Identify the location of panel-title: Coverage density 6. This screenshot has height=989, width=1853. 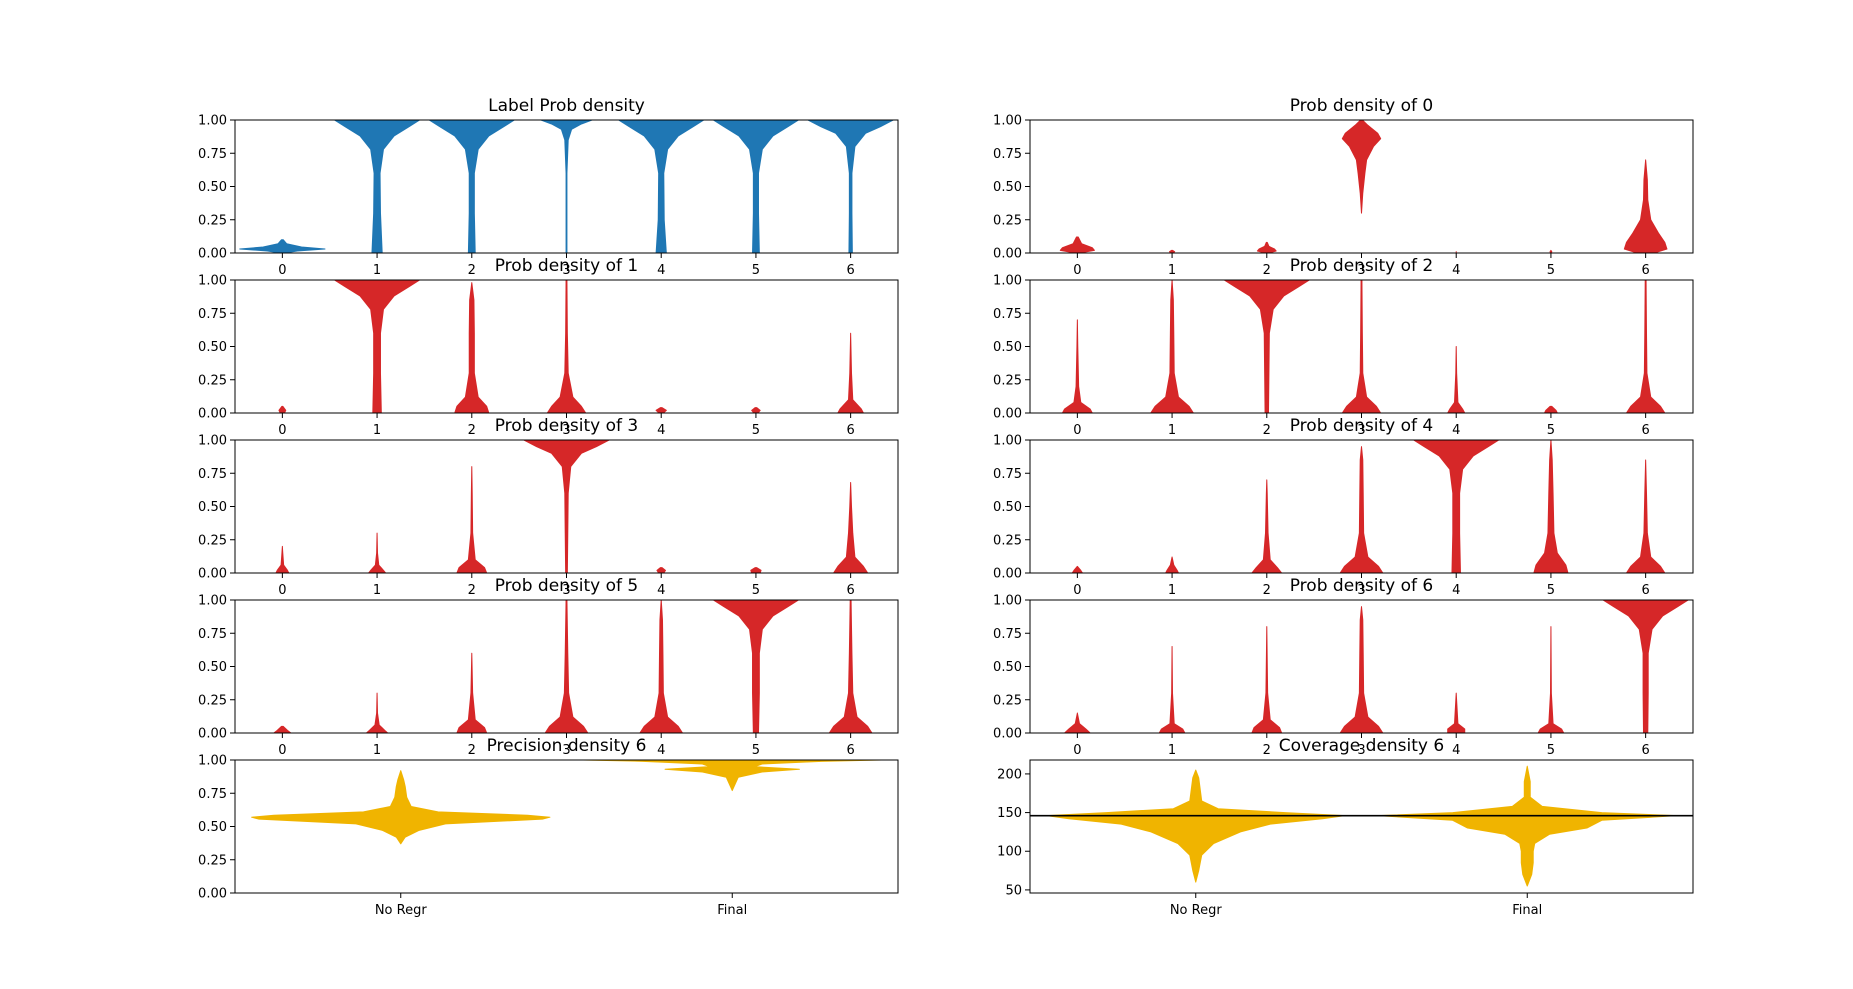
(1361, 746).